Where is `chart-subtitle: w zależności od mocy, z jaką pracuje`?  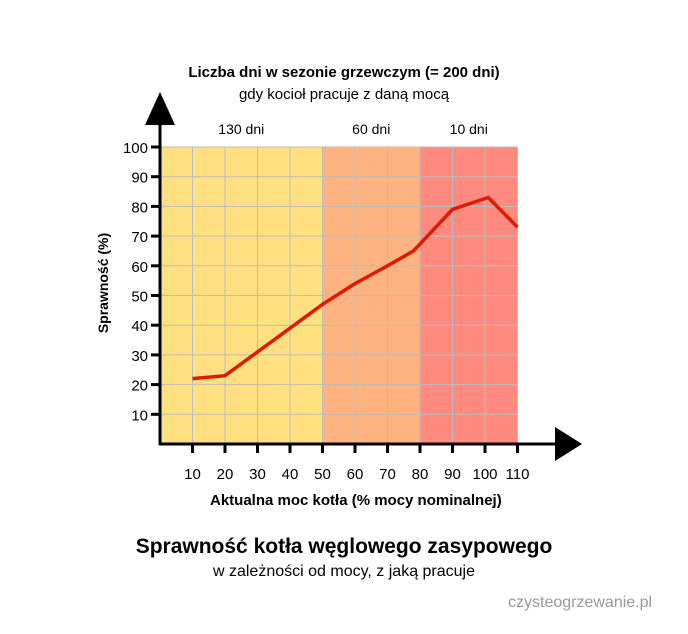 chart-subtitle: w zależności od mocy, z jaką pracuje is located at coordinates (344, 571).